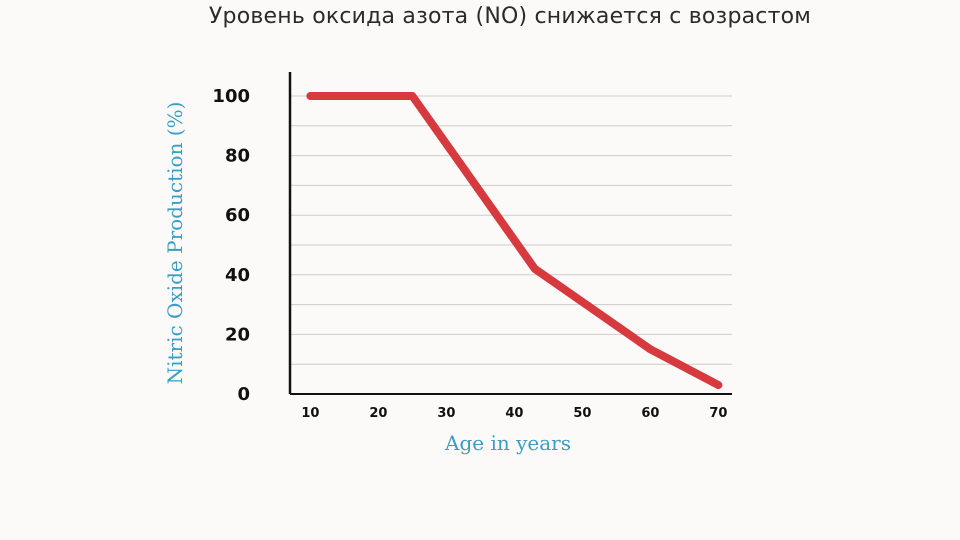  I want to click on y-tick-label: 0, so click(243, 394).